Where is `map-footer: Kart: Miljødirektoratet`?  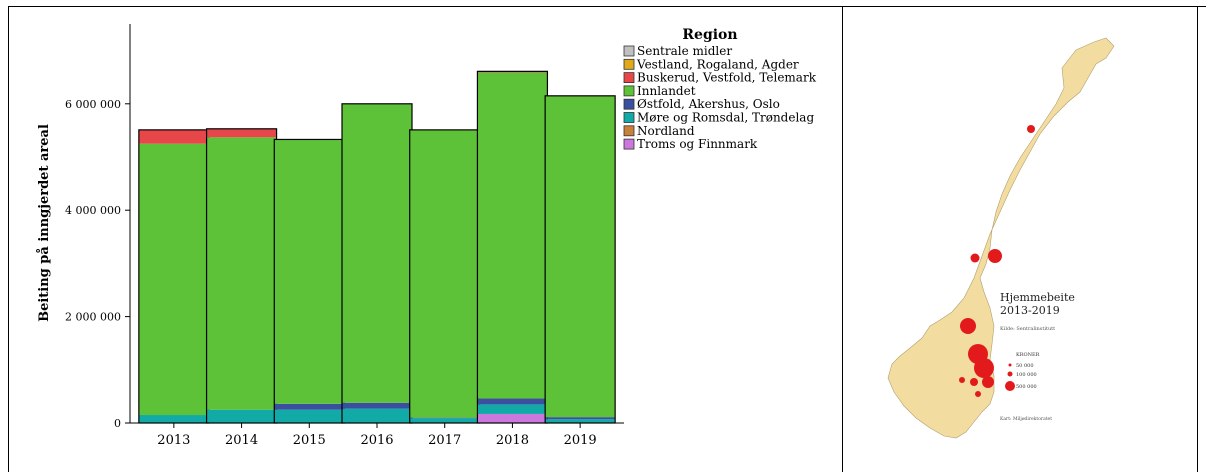 map-footer: Kart: Miljødirektoratet is located at coordinates (1026, 419).